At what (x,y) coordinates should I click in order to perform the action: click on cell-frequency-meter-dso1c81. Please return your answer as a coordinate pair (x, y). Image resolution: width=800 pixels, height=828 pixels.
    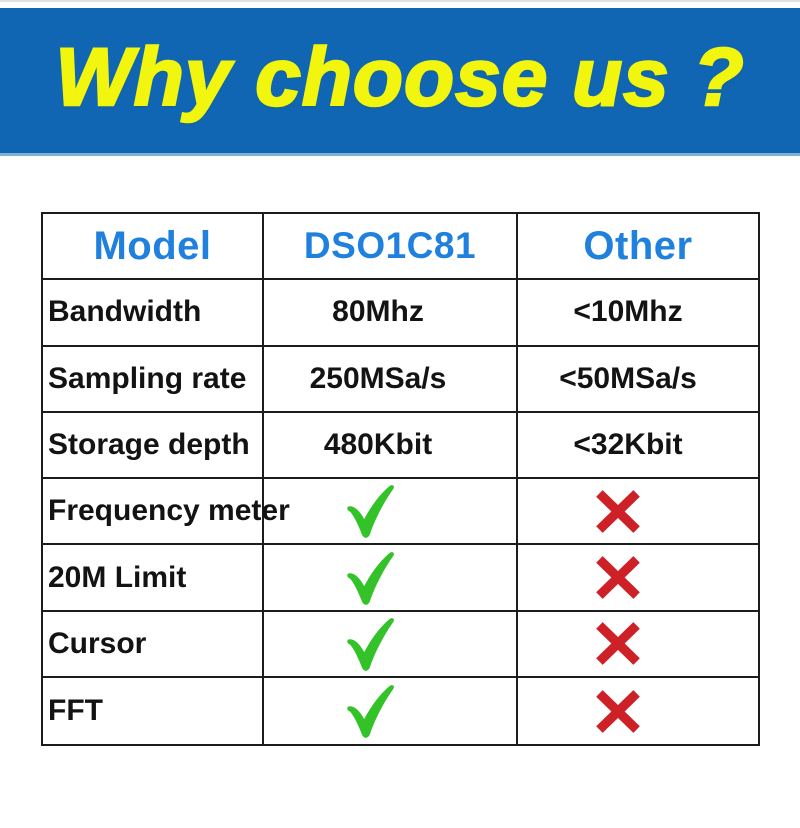
    Looking at the image, I should click on (391, 512).